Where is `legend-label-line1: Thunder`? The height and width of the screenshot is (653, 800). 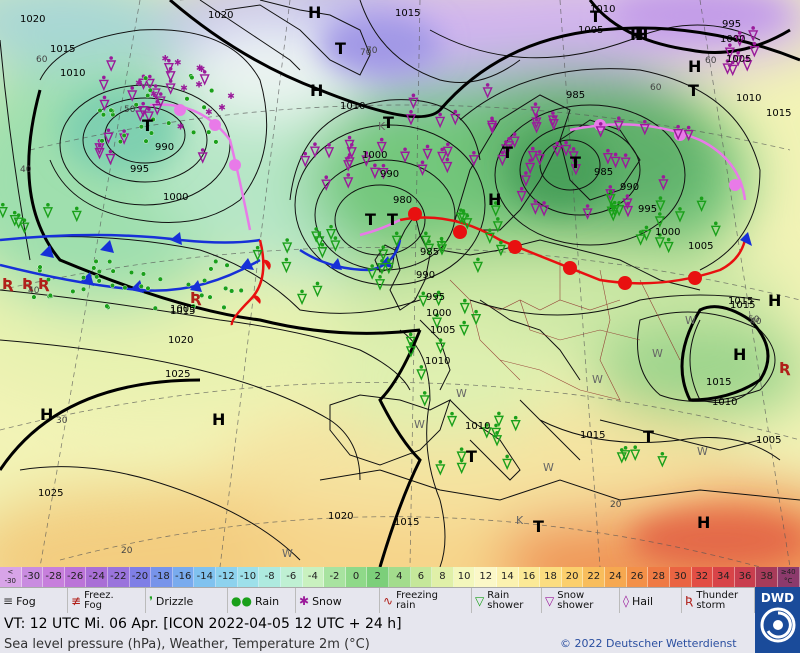 legend-label-line1: Thunder is located at coordinates (717, 595).